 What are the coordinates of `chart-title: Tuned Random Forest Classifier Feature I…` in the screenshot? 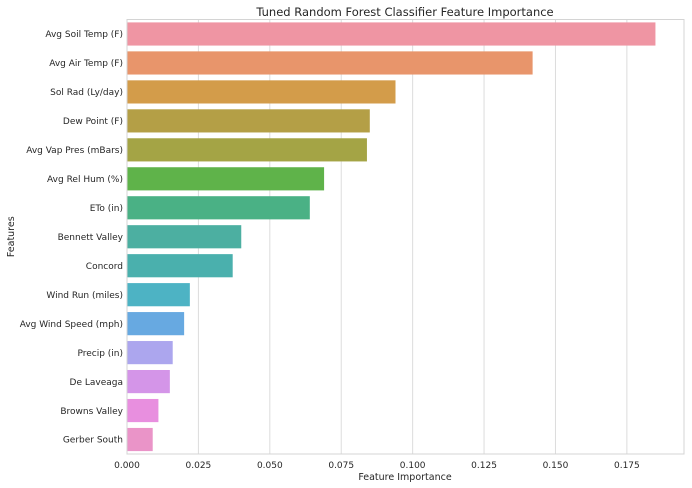 It's located at (404, 12).